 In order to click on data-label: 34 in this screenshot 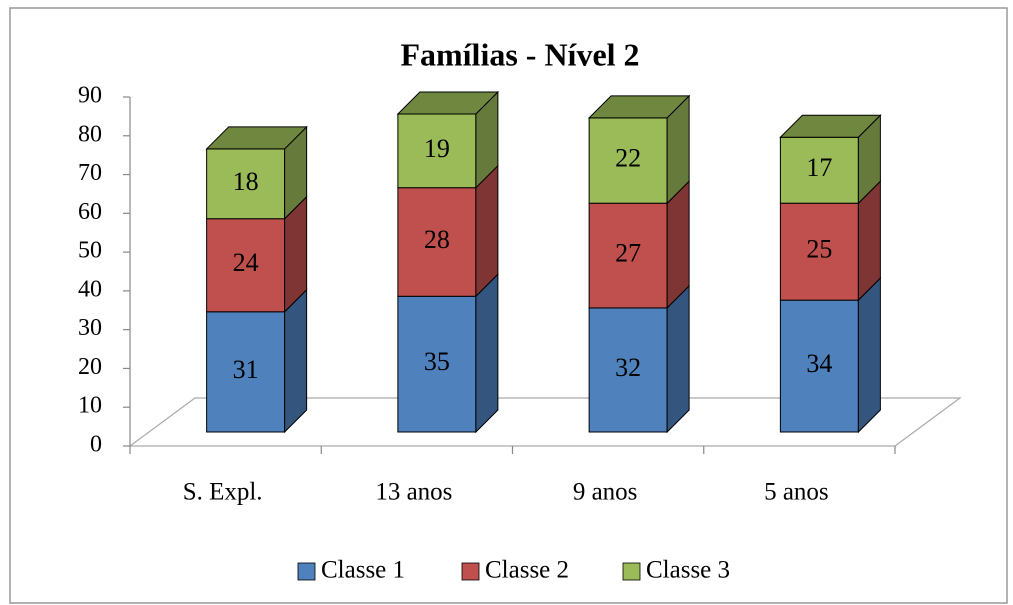, I will do `click(819, 363)`.